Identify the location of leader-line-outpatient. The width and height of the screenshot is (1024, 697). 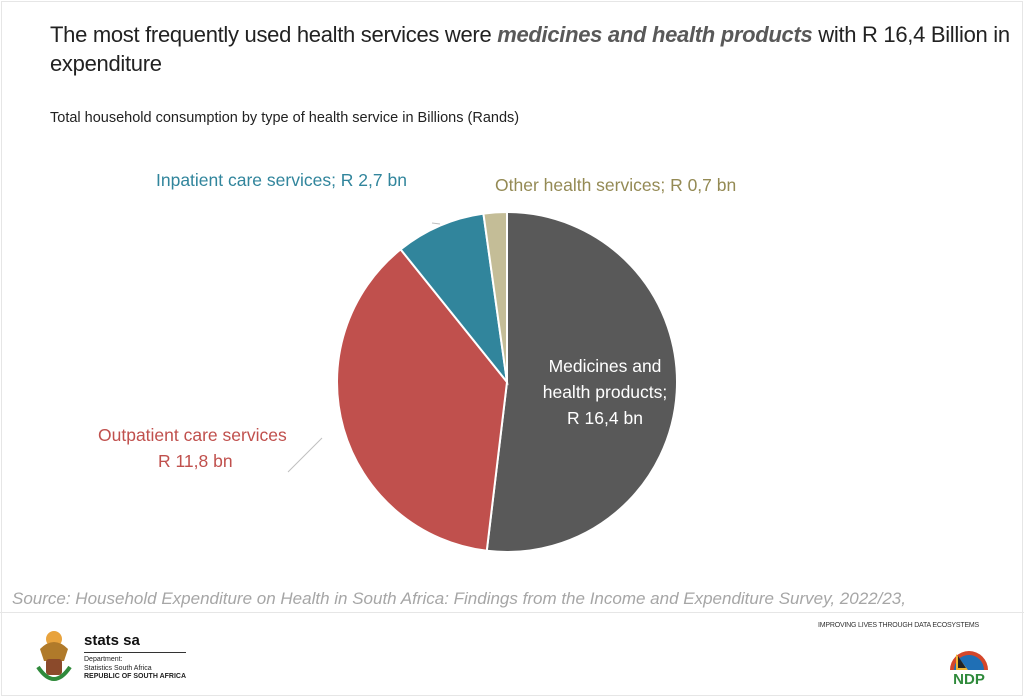
(305, 455).